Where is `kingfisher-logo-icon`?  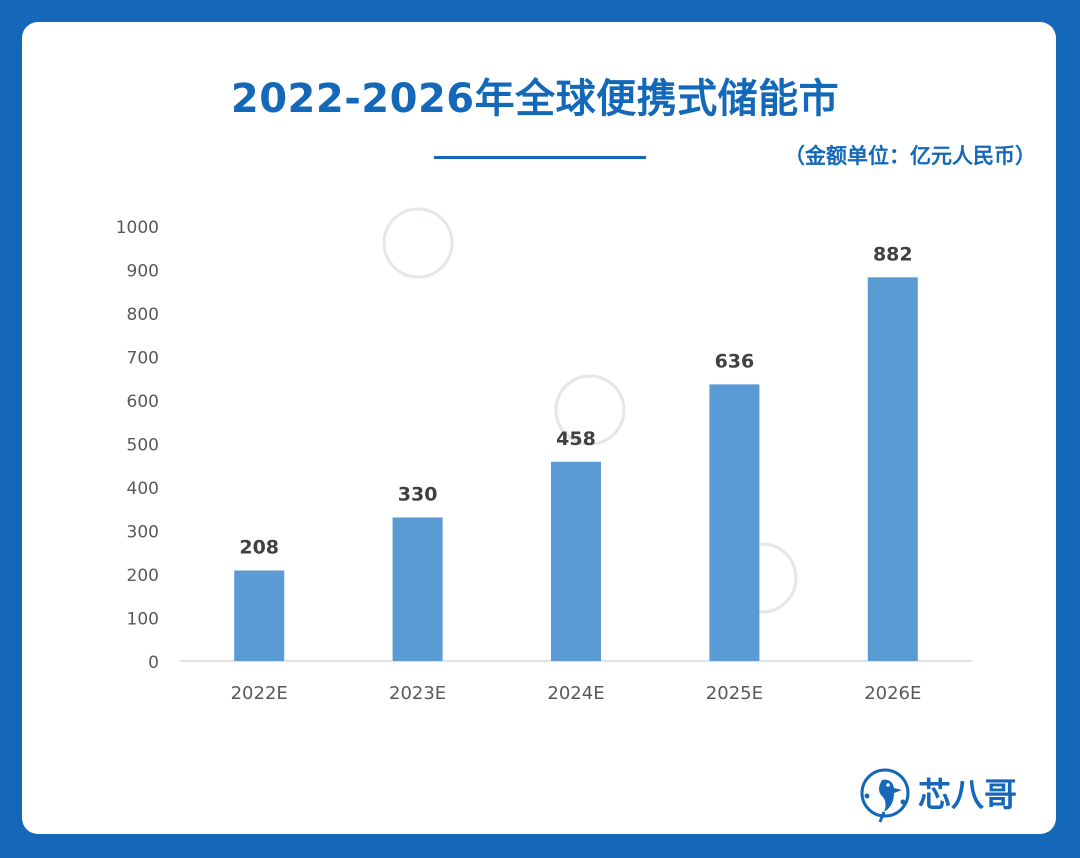 kingfisher-logo-icon is located at coordinates (885, 795).